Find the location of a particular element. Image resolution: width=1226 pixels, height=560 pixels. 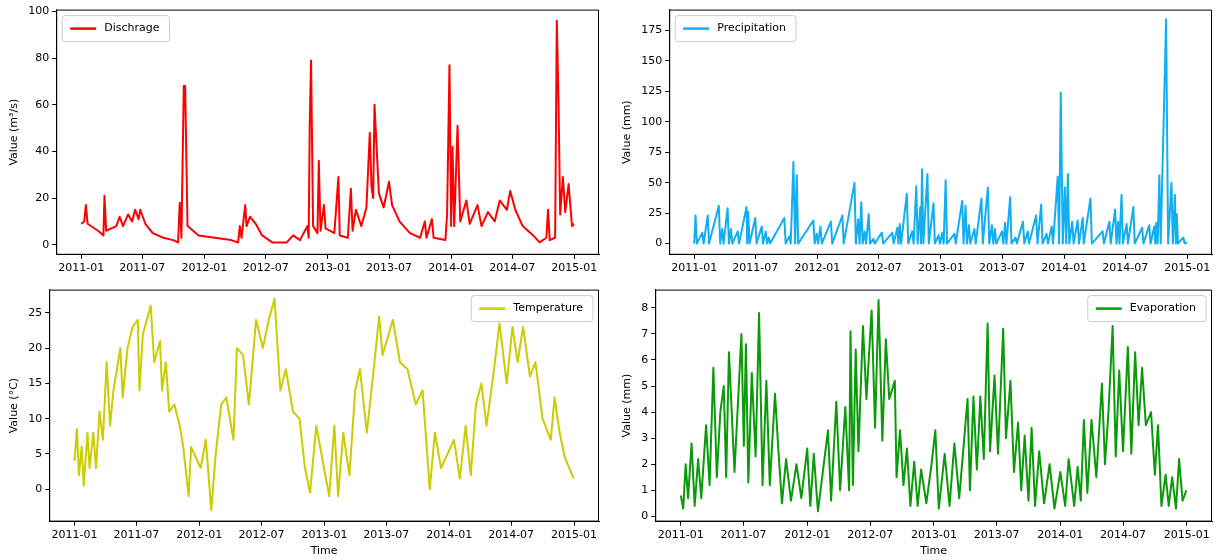

y-tick-label: 80 is located at coordinates (42, 57).